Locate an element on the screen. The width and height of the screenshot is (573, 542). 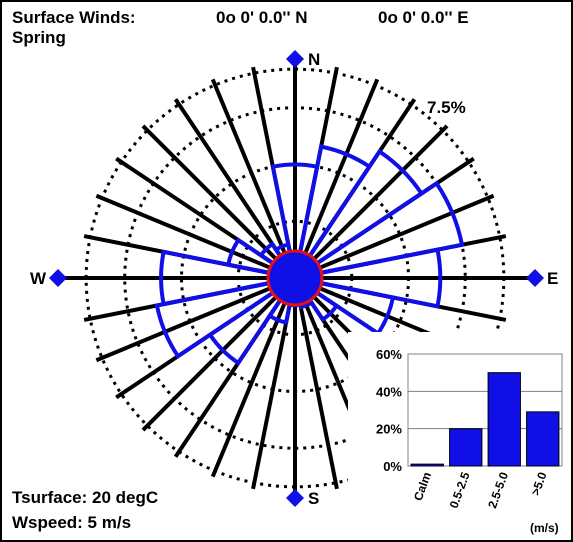
compass-marker-n is located at coordinates (295, 59).